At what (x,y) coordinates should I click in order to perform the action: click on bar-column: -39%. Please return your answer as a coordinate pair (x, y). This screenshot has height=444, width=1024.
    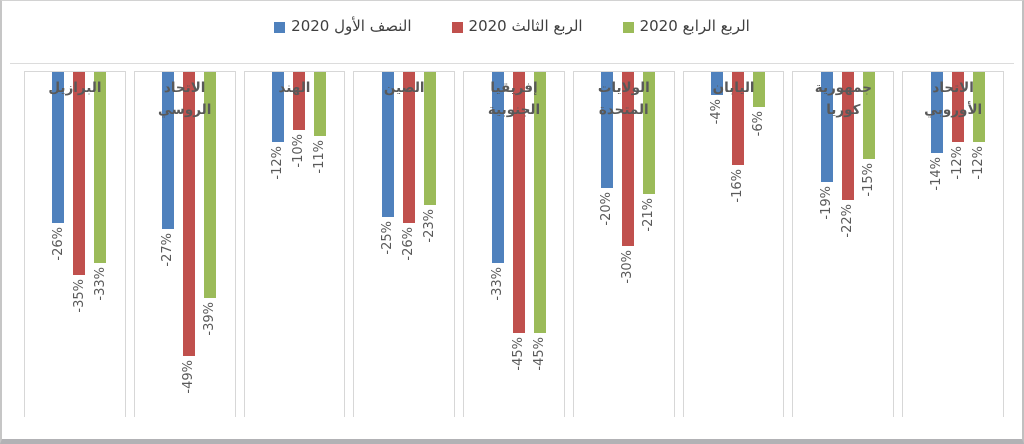
    Looking at the image, I should click on (210, 233).